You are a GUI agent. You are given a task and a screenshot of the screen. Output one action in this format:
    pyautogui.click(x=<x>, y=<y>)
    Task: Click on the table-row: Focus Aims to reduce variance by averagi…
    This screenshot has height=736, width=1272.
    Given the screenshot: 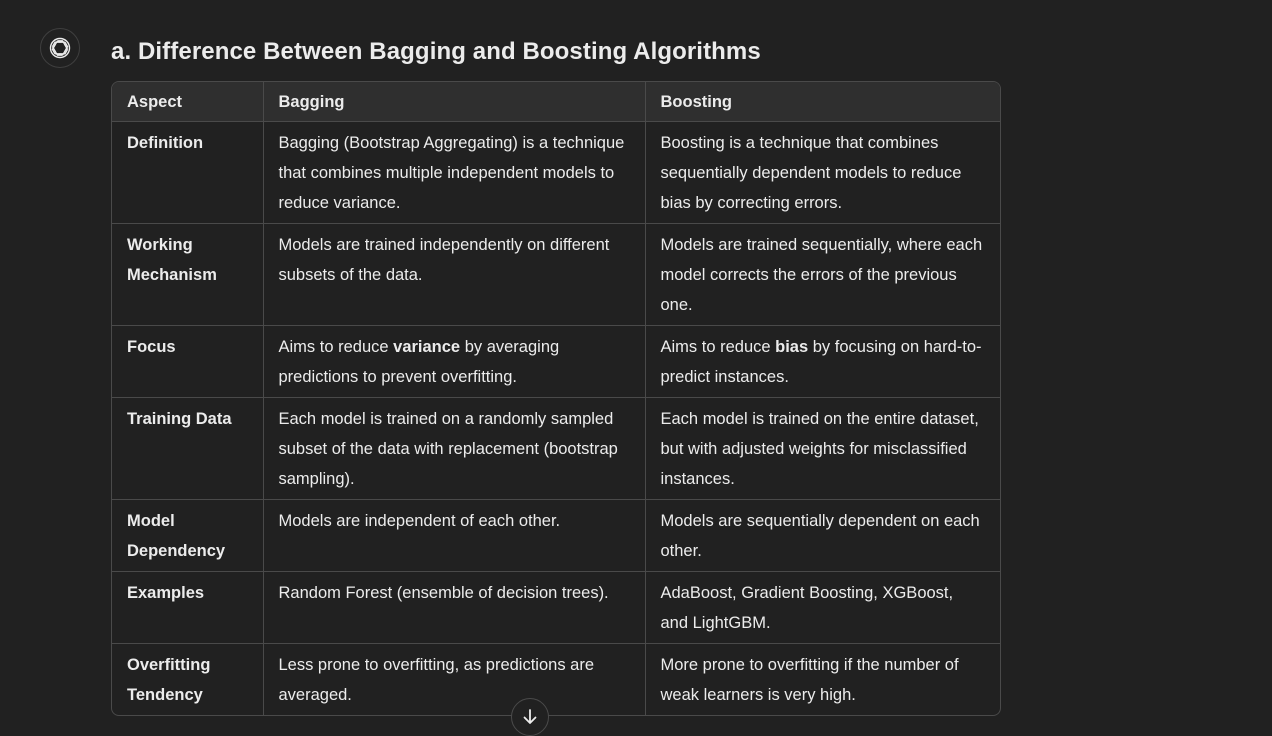 What is the action you would take?
    pyautogui.click(x=556, y=361)
    